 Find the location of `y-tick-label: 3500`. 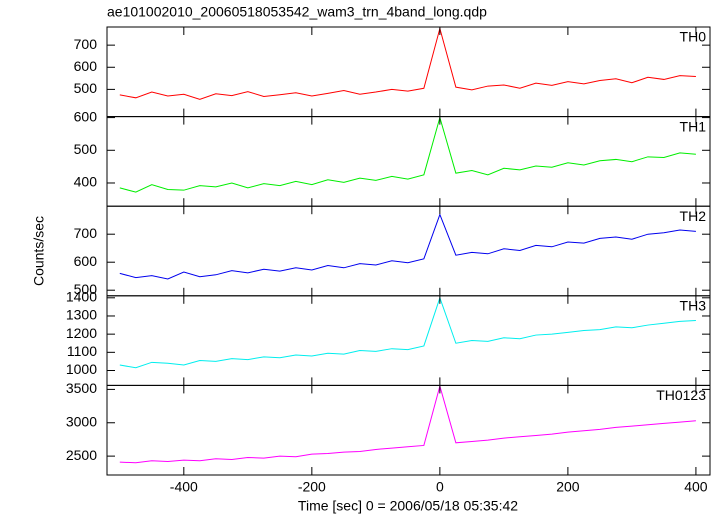

y-tick-label: 3500 is located at coordinates (81, 388).